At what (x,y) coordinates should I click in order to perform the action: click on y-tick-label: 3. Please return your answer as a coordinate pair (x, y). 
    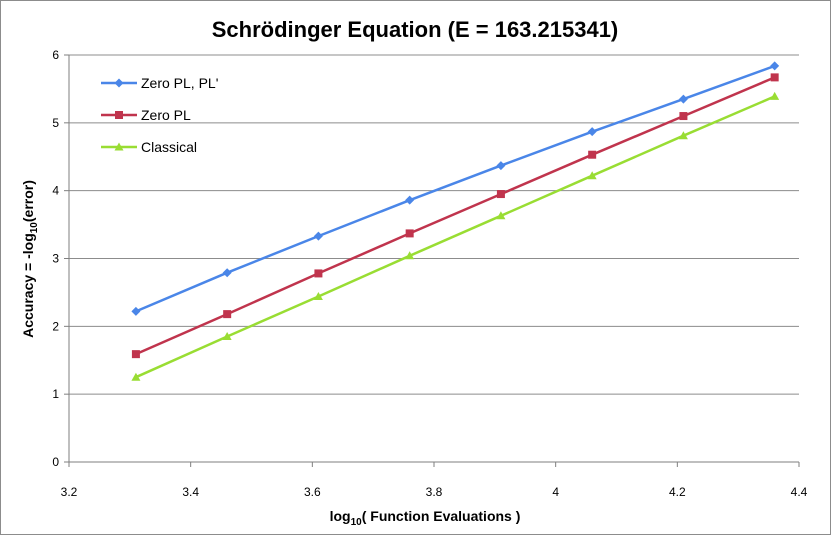
    Looking at the image, I should click on (55, 259).